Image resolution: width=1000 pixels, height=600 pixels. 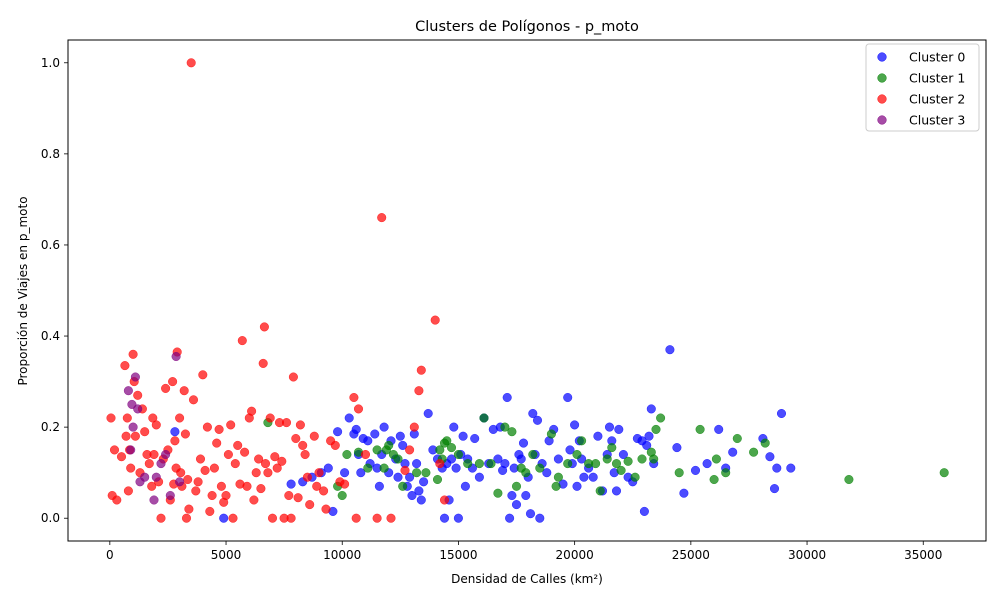 I want to click on x-tick-label: 20000, so click(x=575, y=555).